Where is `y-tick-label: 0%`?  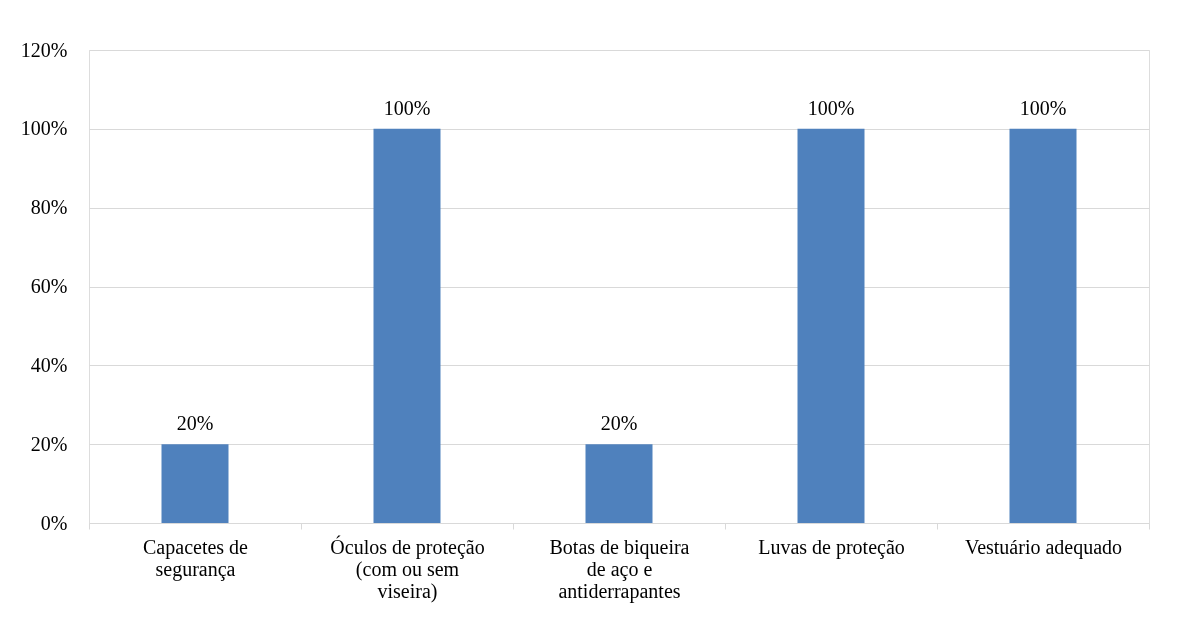 y-tick-label: 0% is located at coordinates (54, 522).